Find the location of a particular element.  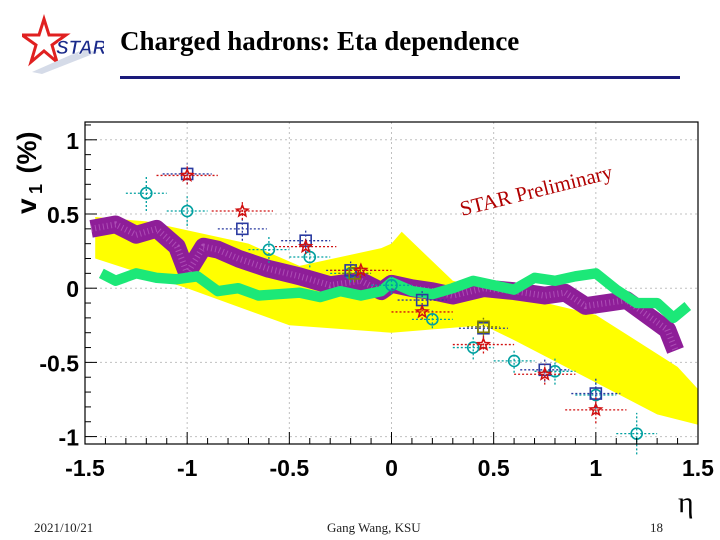

title-rule is located at coordinates (400, 77).